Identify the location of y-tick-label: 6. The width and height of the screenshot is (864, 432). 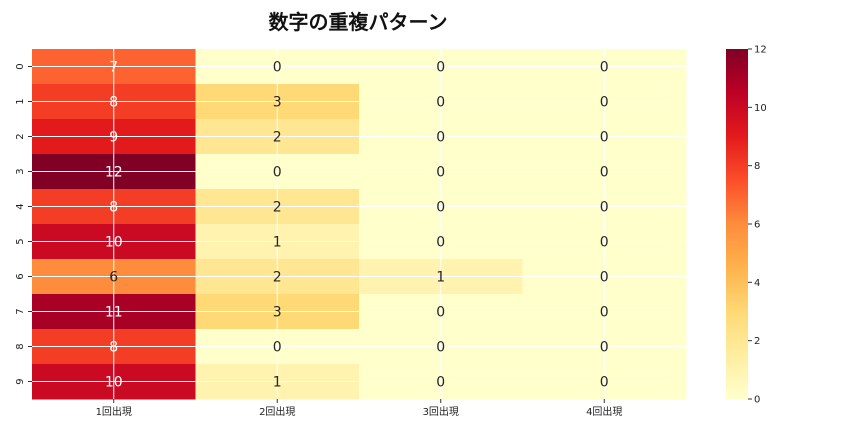
(20, 276).